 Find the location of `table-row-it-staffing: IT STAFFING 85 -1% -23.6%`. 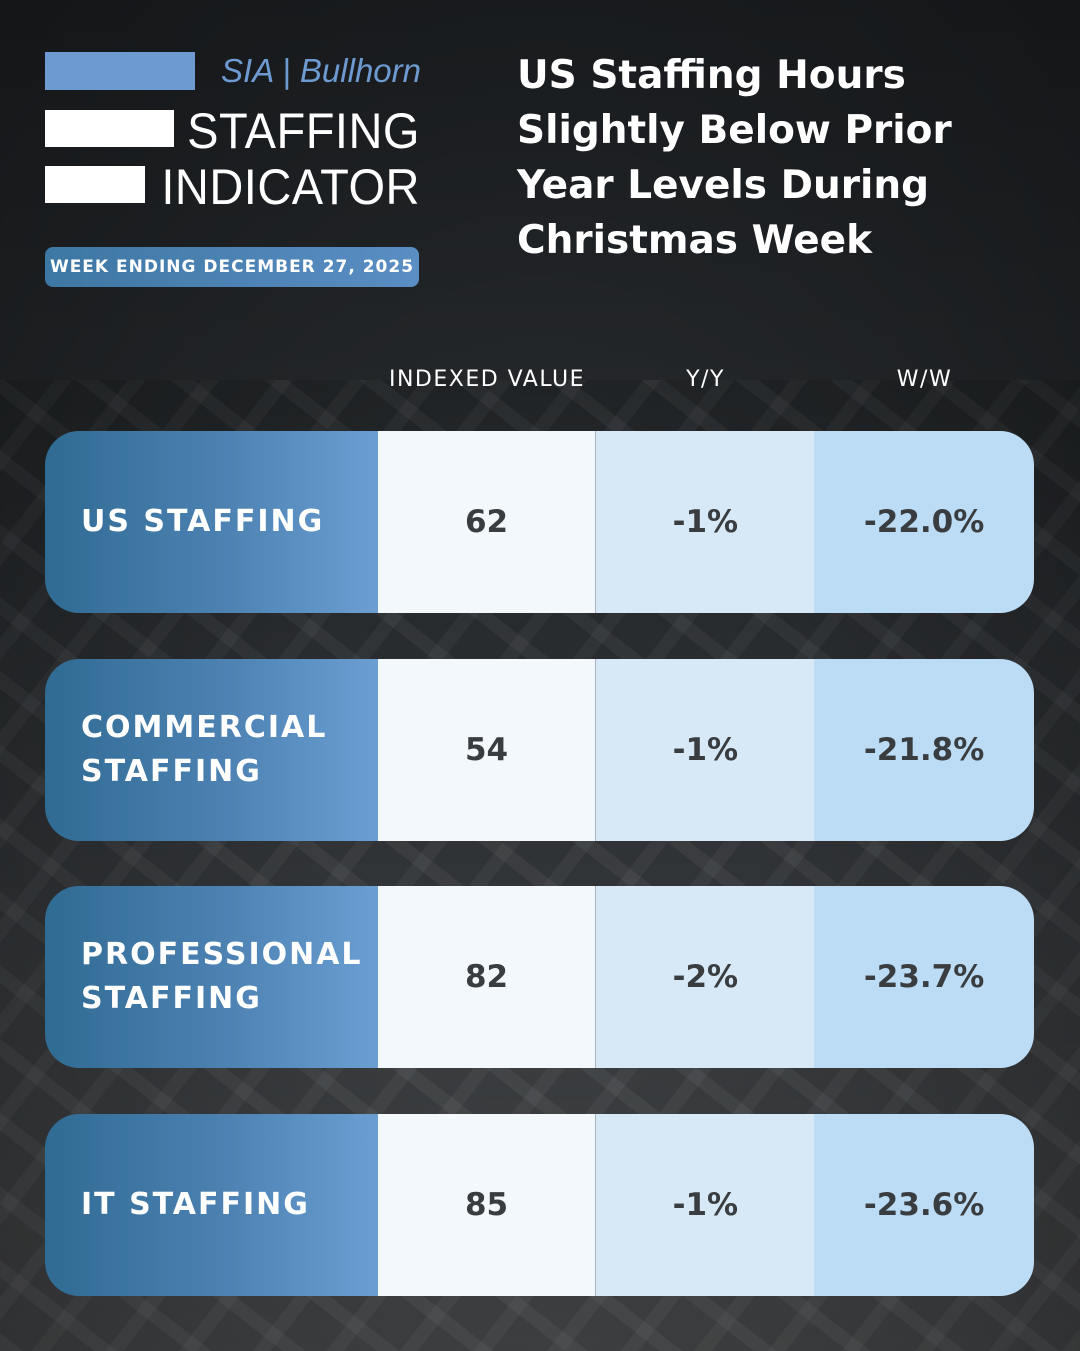

table-row-it-staffing: IT STAFFING 85 -1% -23.6% is located at coordinates (539, 1205).